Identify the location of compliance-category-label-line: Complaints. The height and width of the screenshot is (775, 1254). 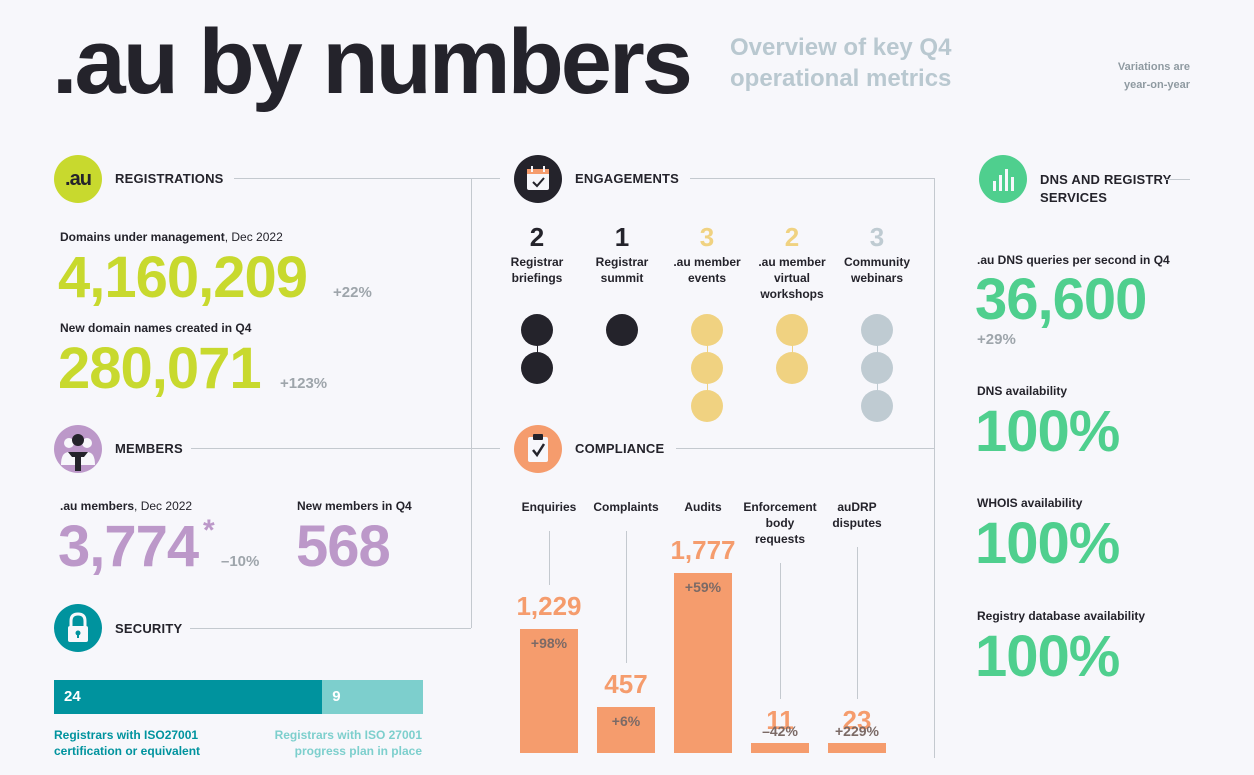
(626, 507).